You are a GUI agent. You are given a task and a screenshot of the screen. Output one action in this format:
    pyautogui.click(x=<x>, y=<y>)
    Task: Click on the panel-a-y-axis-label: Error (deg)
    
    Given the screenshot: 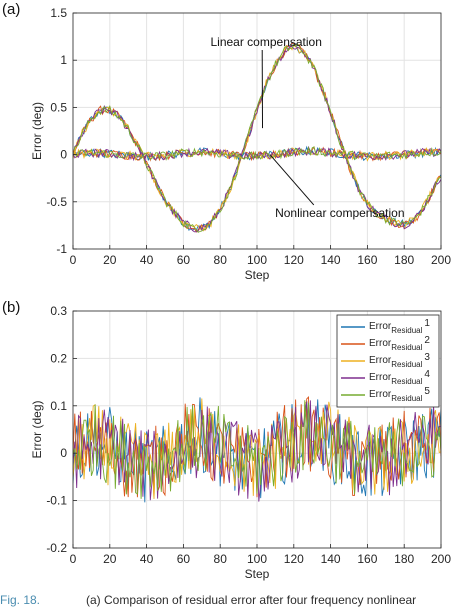 What is the action you would take?
    pyautogui.click(x=37, y=131)
    